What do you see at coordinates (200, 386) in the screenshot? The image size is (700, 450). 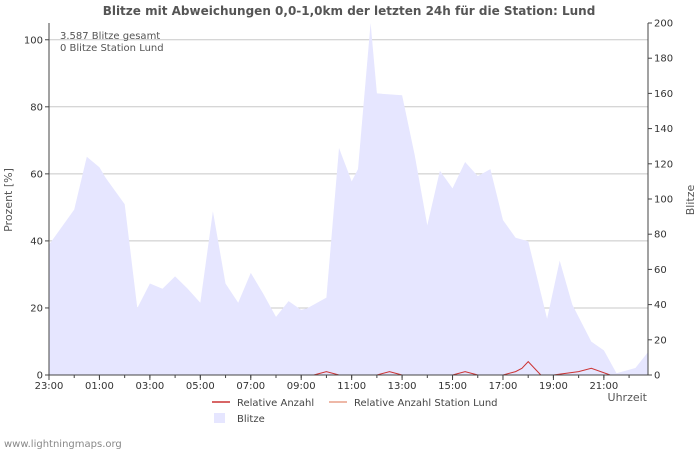 I see `x-tick-label-05:00: 05:00` at bounding box center [200, 386].